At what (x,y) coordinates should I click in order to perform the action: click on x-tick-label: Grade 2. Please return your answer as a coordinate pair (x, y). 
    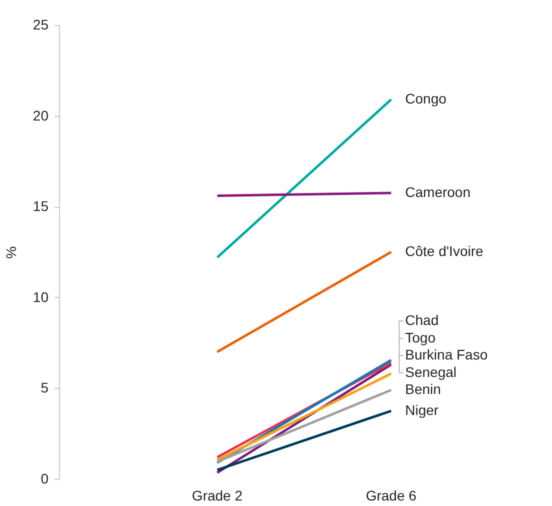
    Looking at the image, I should click on (217, 496).